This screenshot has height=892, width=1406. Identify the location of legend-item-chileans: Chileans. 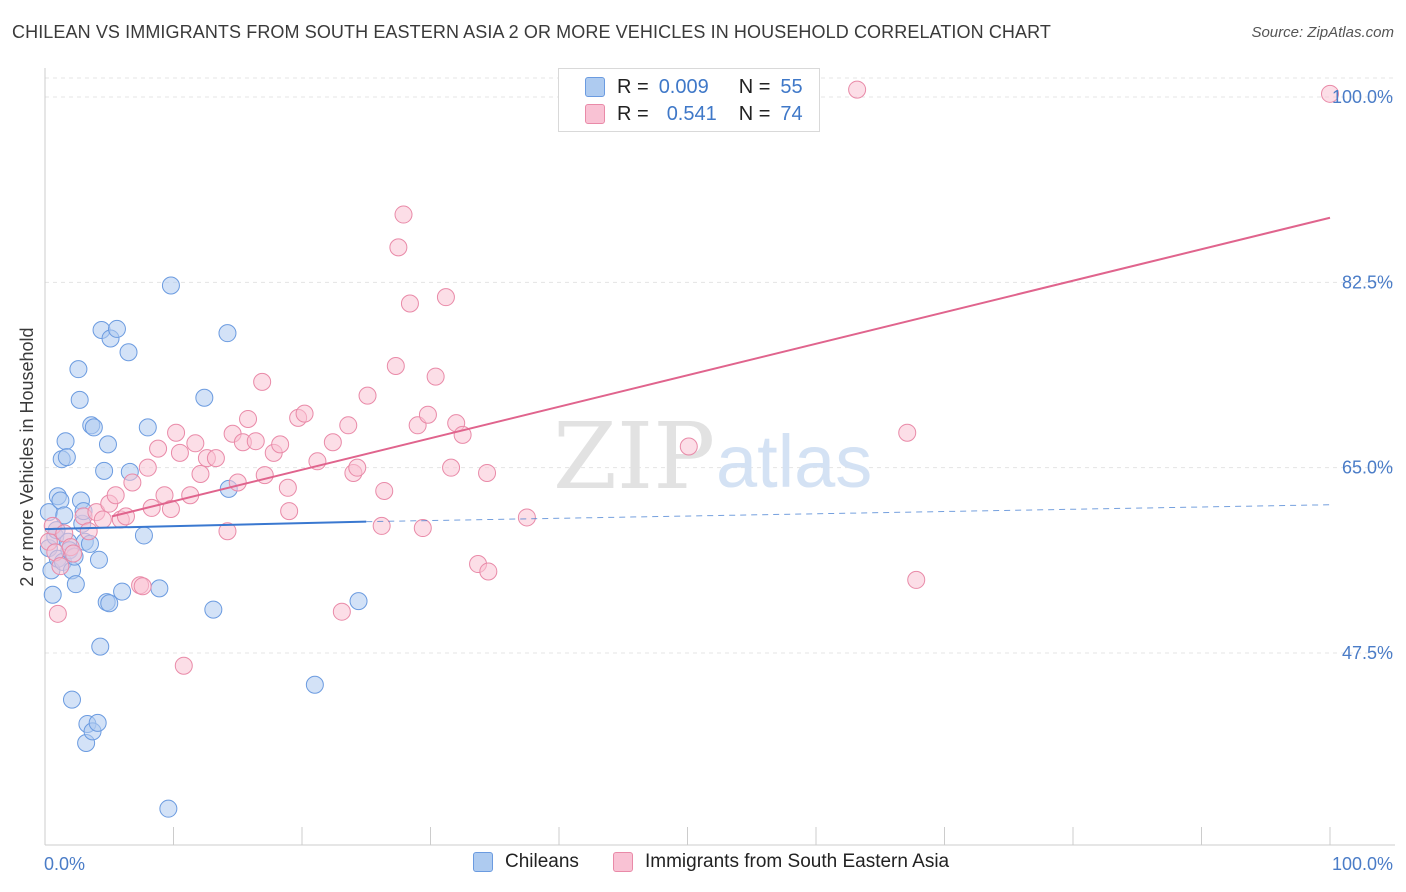
(526, 862).